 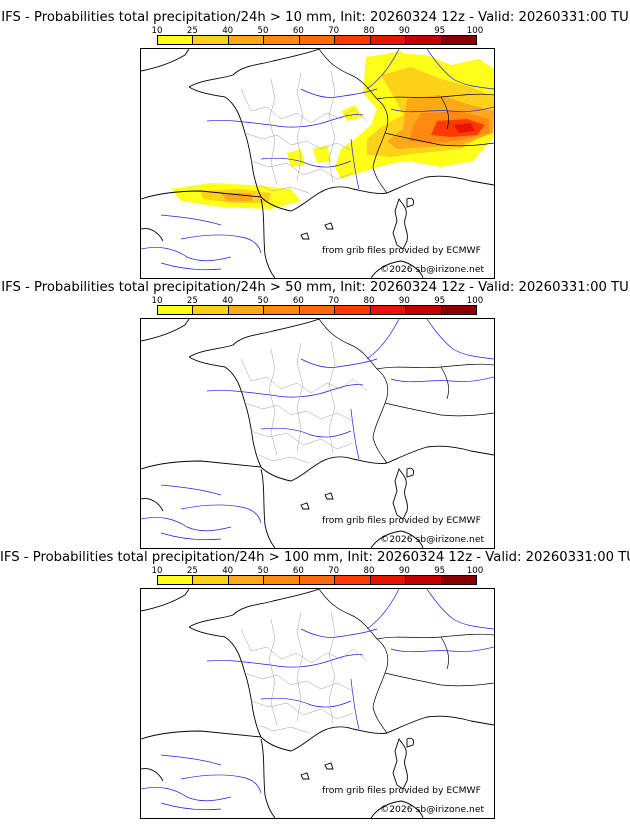 I want to click on rain-layer, so click(x=332, y=130).